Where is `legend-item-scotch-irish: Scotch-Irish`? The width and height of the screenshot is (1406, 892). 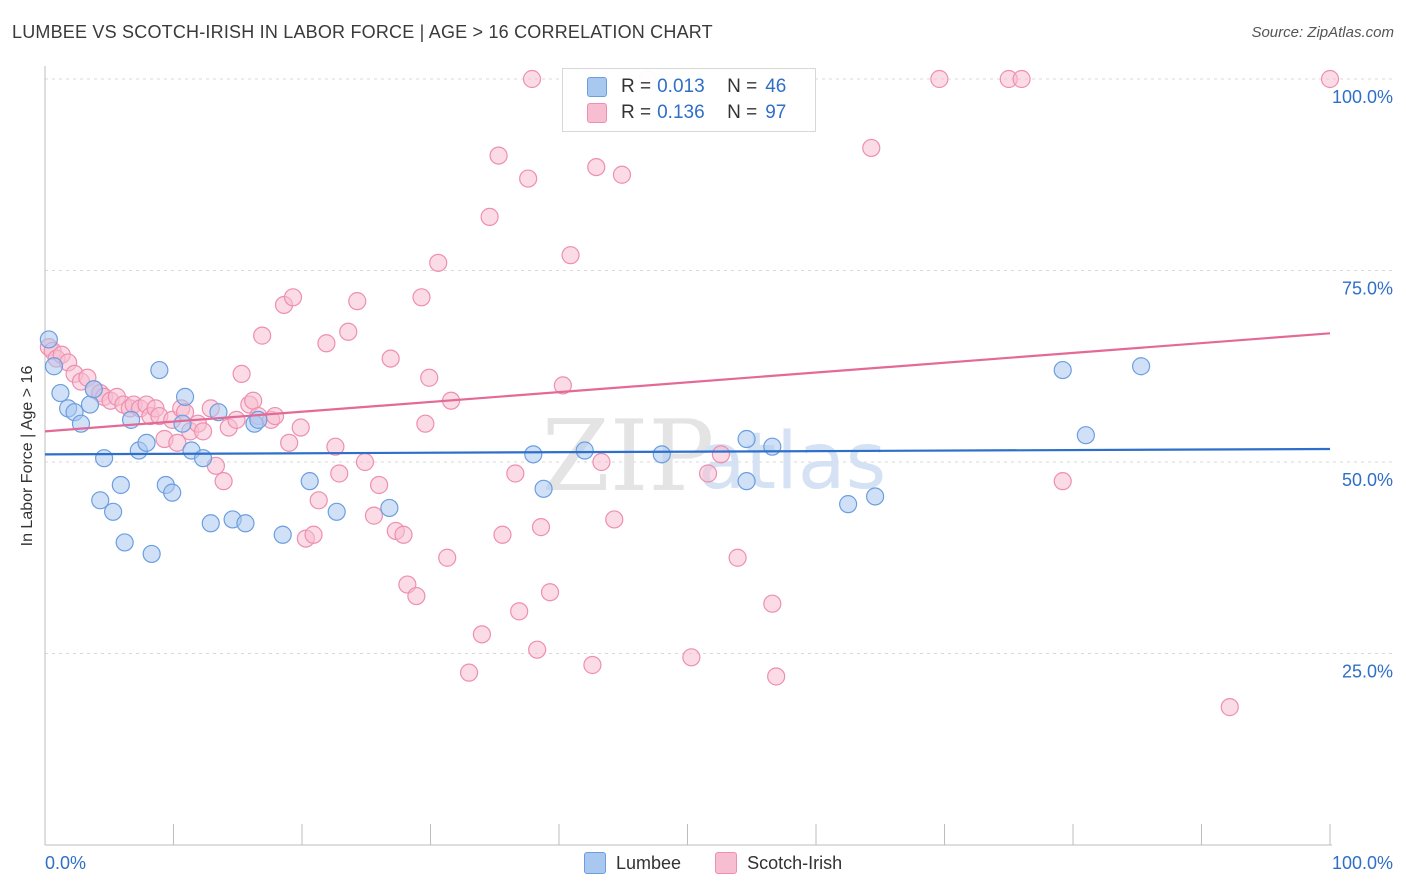 legend-item-scotch-irish: Scotch-Irish is located at coordinates (778, 863).